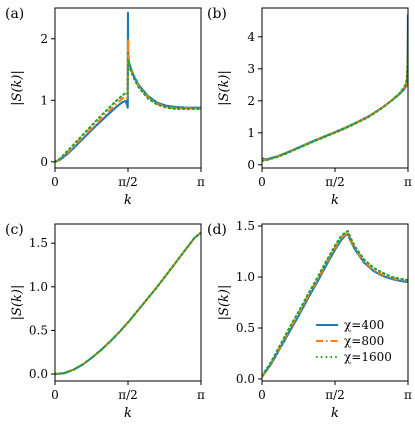  I want to click on legend-entry: χ=1600, so click(368, 357).